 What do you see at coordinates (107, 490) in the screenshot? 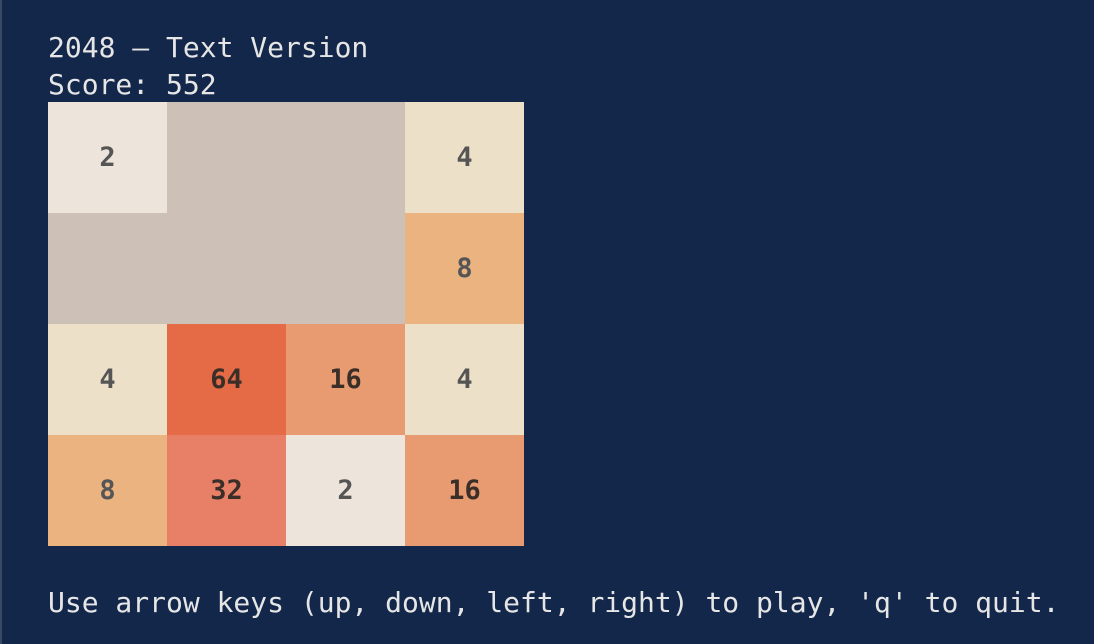
I see `tile-r4c1: 8` at bounding box center [107, 490].